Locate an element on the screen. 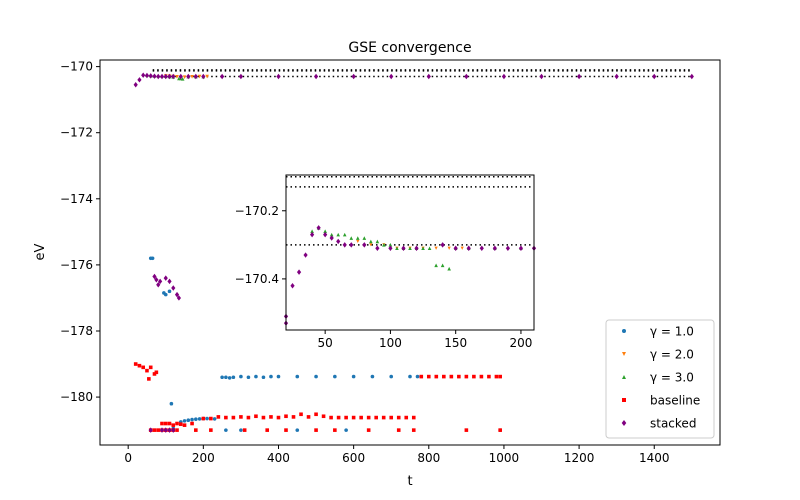  inset-x-tick-label: 200 is located at coordinates (520, 343).